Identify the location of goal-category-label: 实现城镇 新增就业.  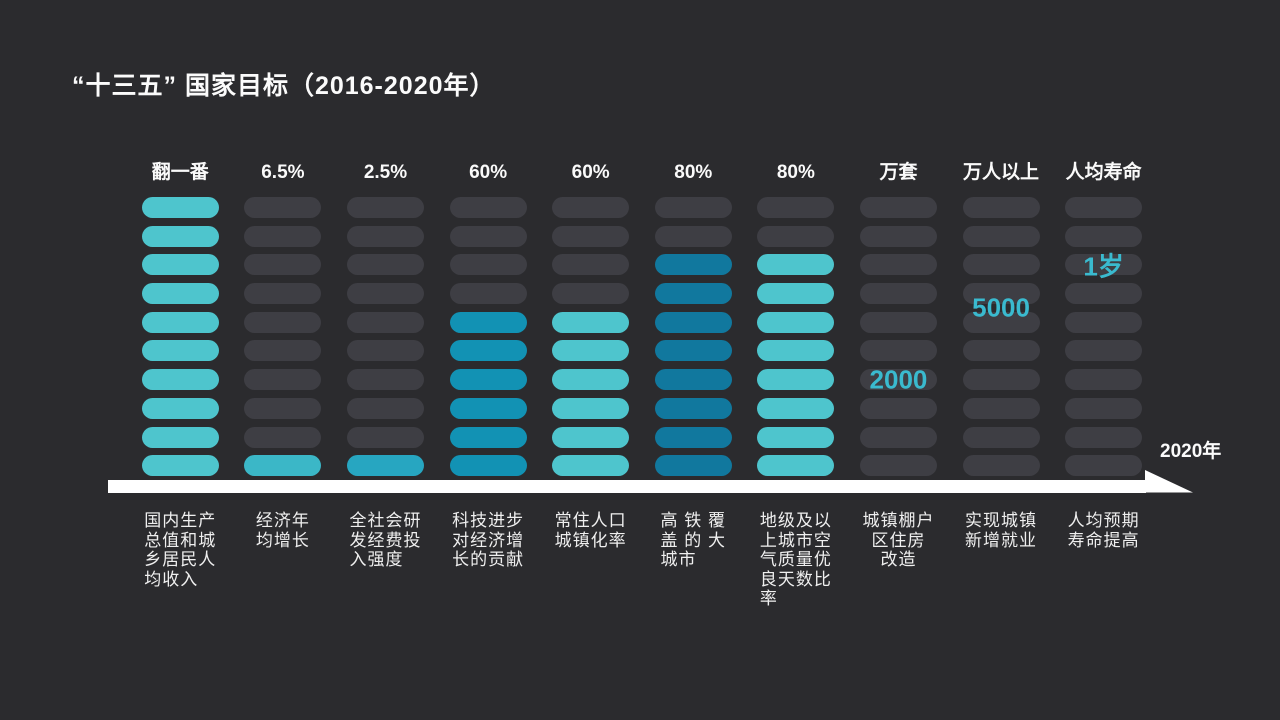
(1001, 530).